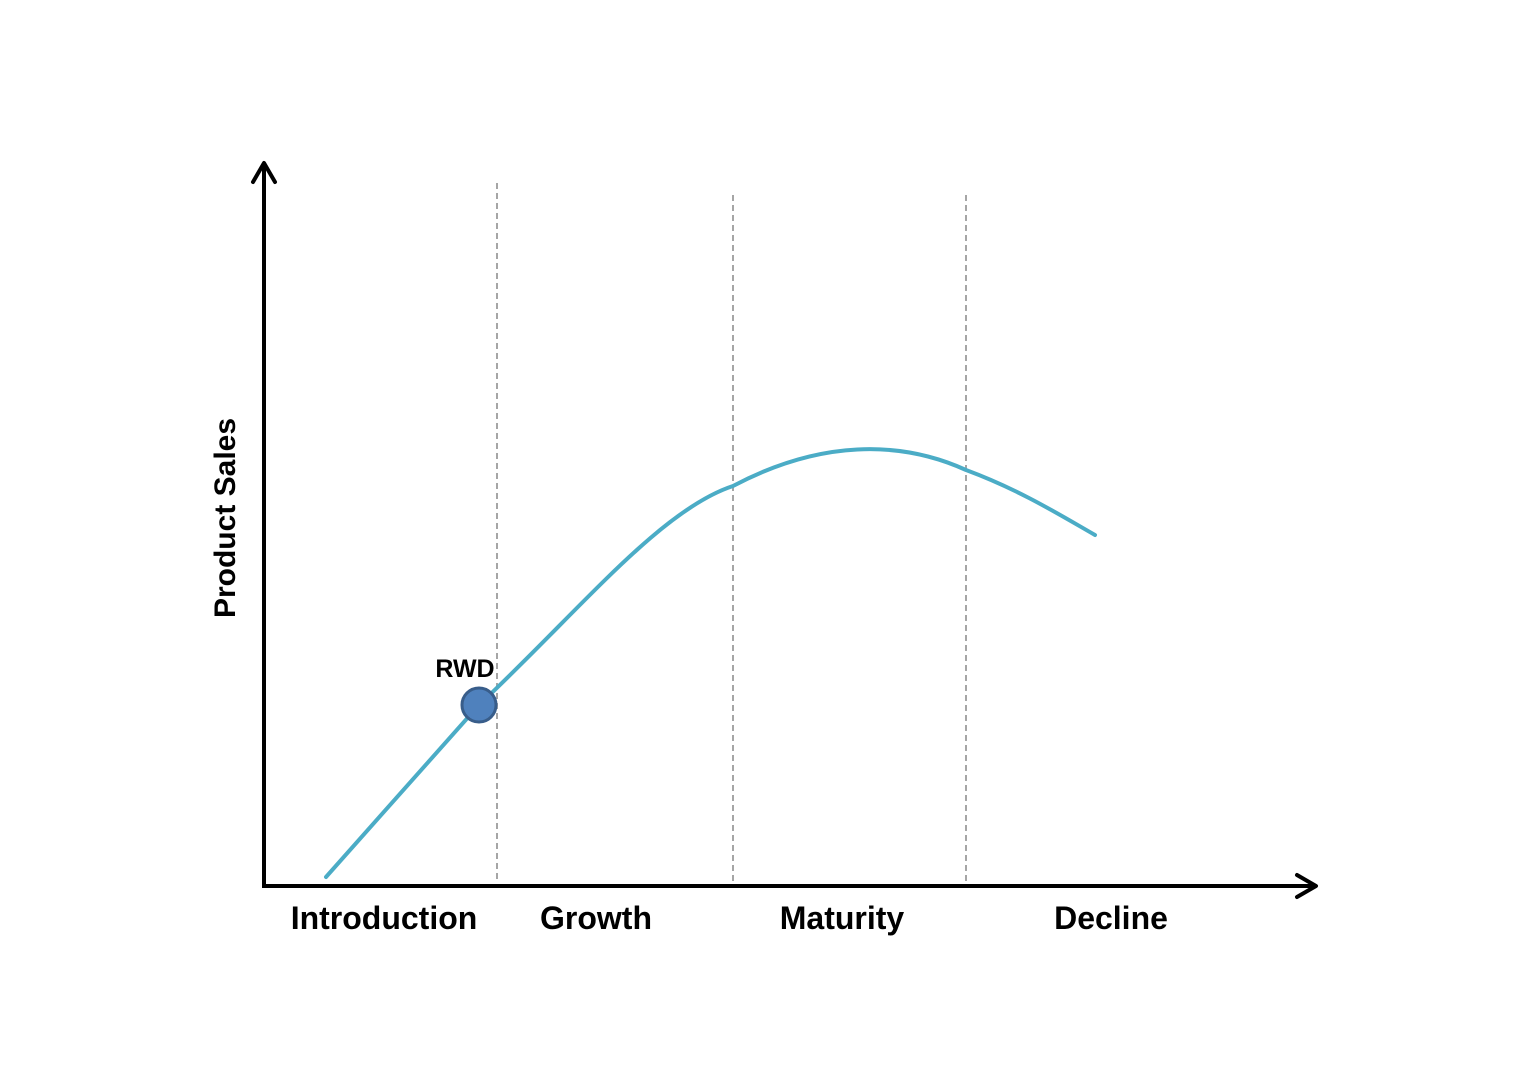  What do you see at coordinates (479, 705) in the screenshot?
I see `rwd-marker` at bounding box center [479, 705].